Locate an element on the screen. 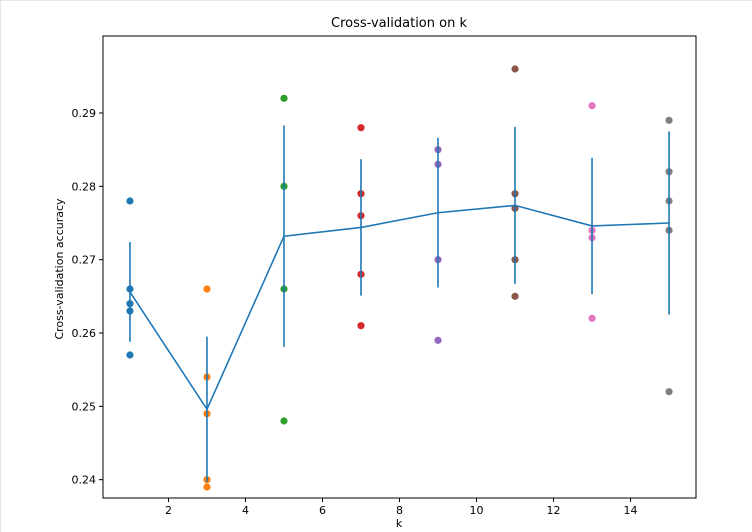 Image resolution: width=752 pixels, height=532 pixels. y-tick-label: 0.26 is located at coordinates (84, 333).